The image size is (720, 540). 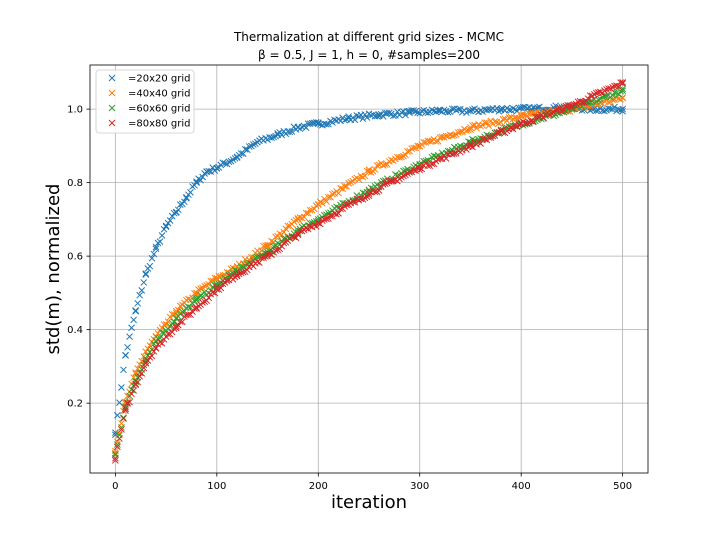 What do you see at coordinates (75, 404) in the screenshot?
I see `y-tick-label: 0.2` at bounding box center [75, 404].